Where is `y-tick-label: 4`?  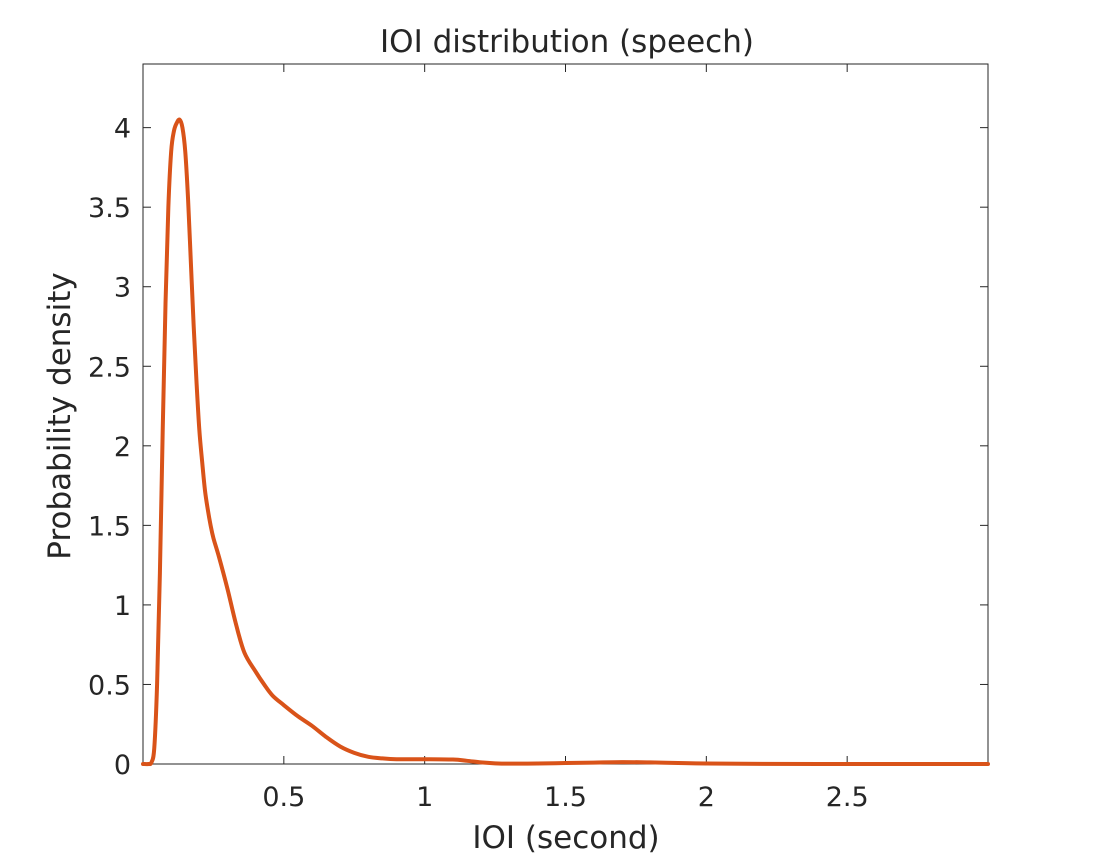
y-tick-label: 4 is located at coordinates (122, 129).